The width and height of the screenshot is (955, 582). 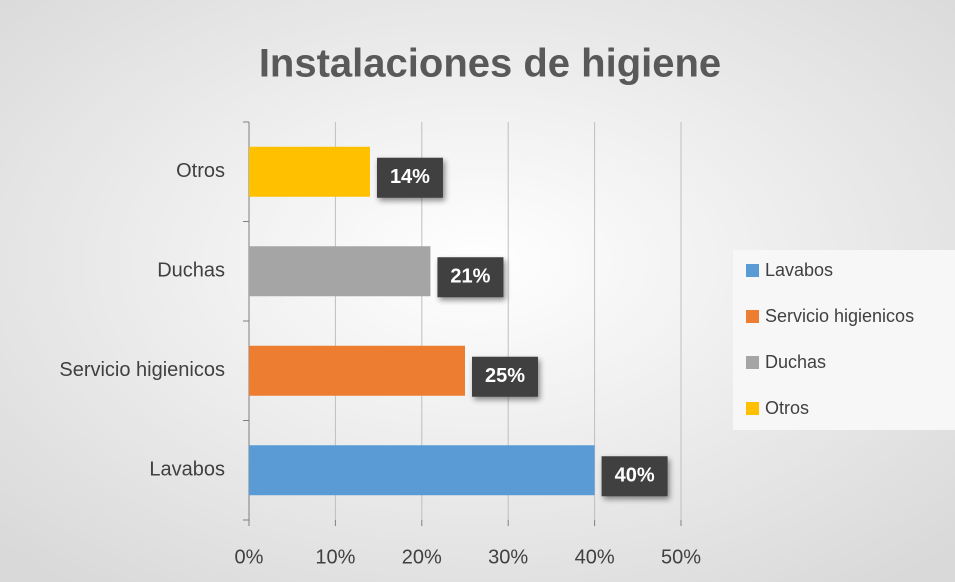 What do you see at coordinates (595, 557) in the screenshot?
I see `x-tick-label: 40%` at bounding box center [595, 557].